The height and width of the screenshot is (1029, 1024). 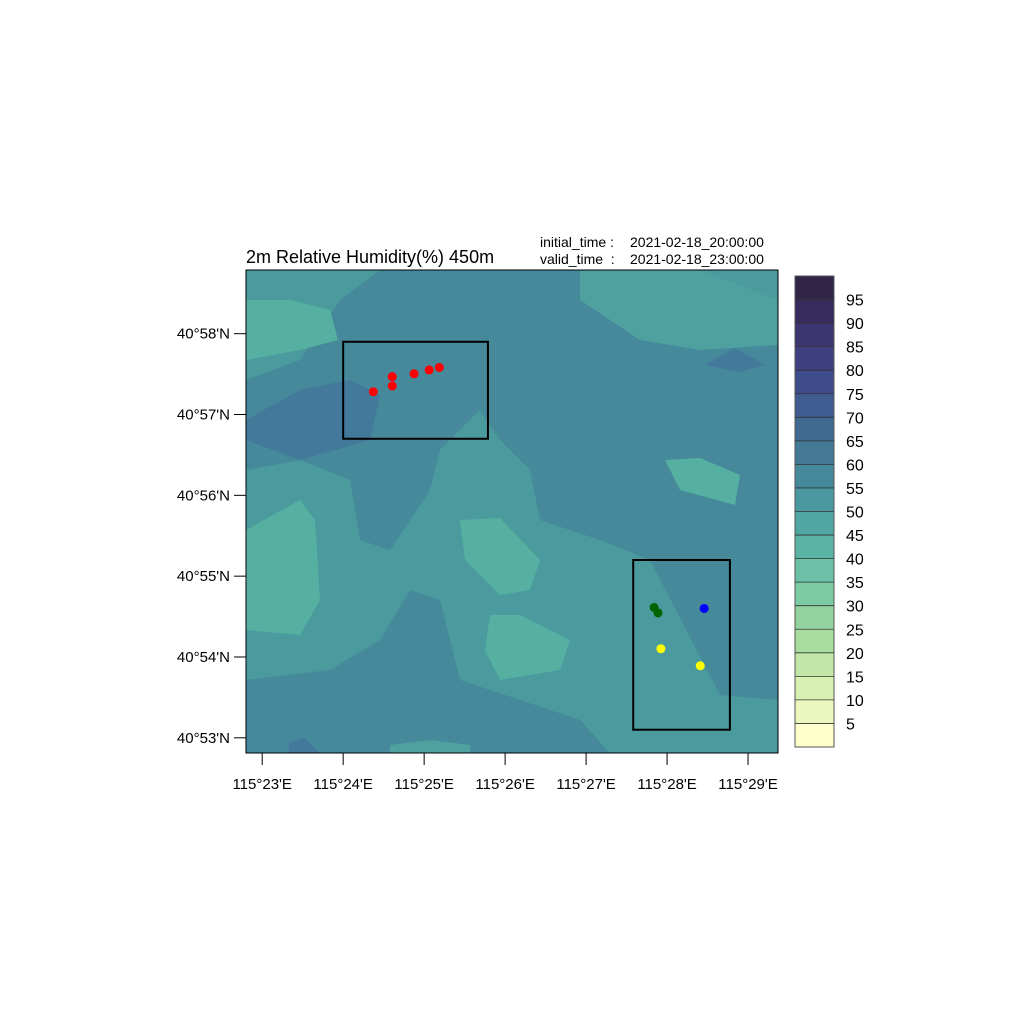 What do you see at coordinates (261, 784) in the screenshot?
I see `x-tick-label: 115°23'E` at bounding box center [261, 784].